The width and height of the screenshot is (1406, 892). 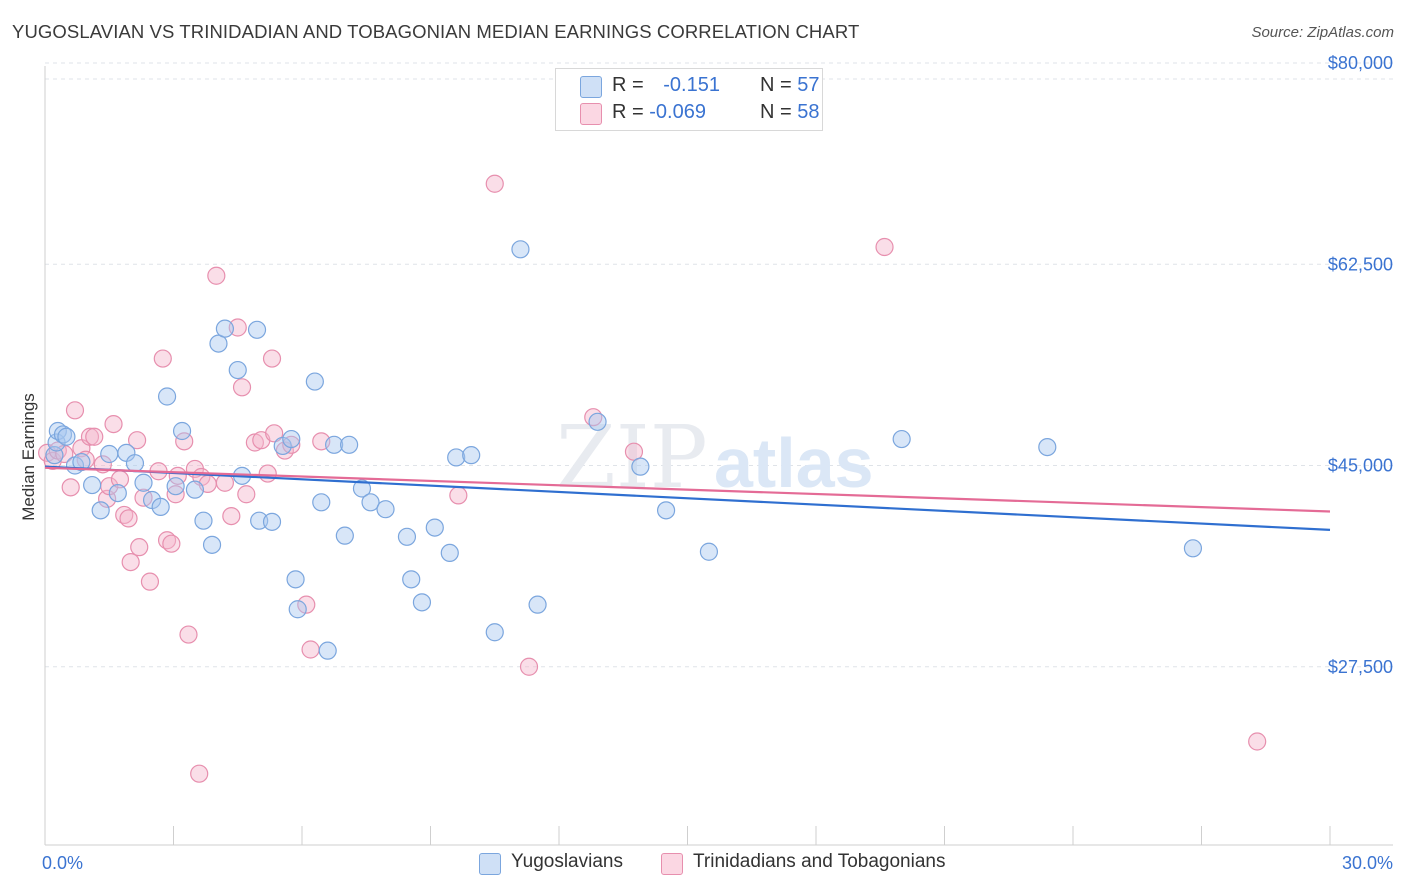 I want to click on y-tick-label: $45,000, so click(x=1360, y=466).